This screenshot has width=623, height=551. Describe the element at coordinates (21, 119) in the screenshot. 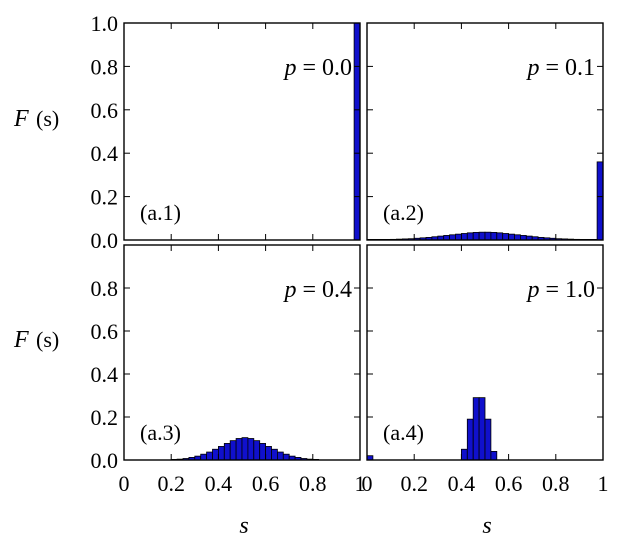

I see `y-axis-label-top-f: F` at that location.